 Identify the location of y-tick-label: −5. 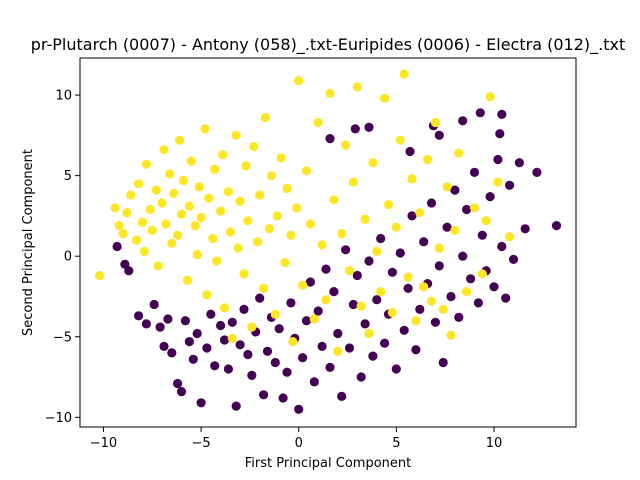
(62, 337).